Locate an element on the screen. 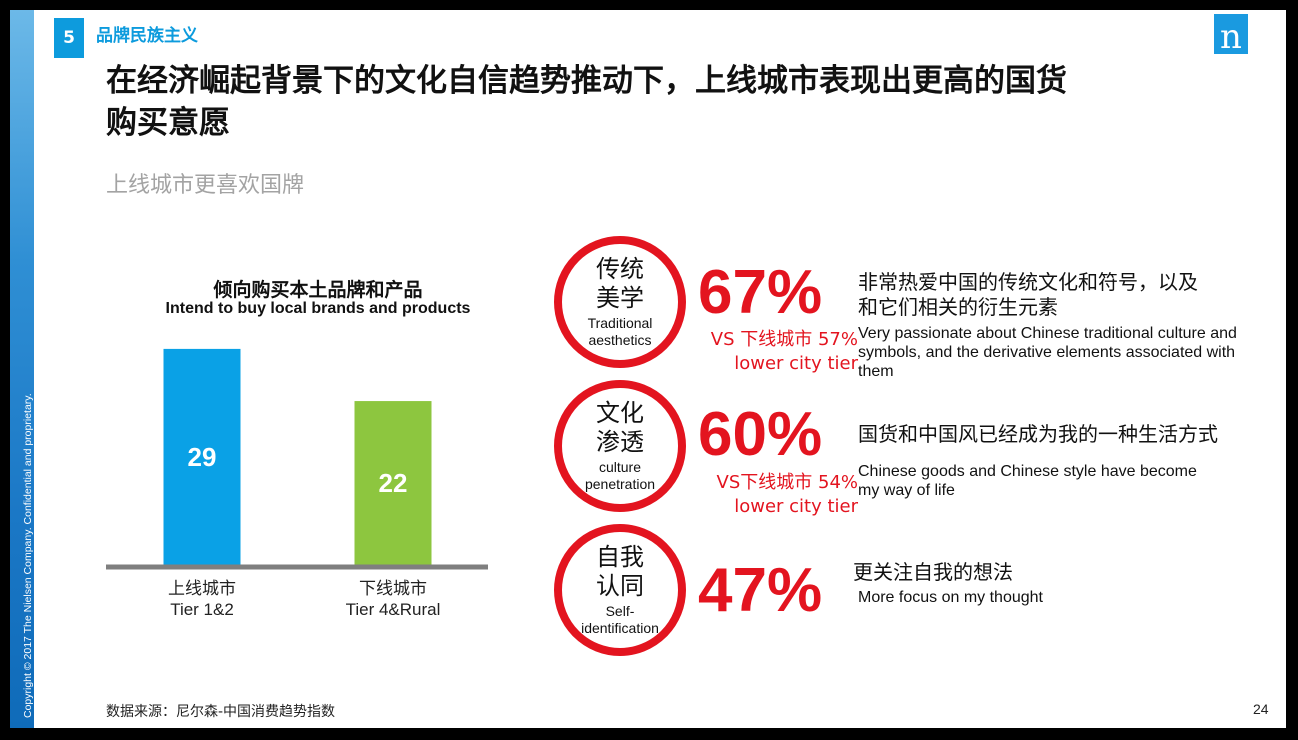 The height and width of the screenshot is (740, 1298). stat-description-cn: 国货和中国风已经成为我的一种生活方式 is located at coordinates (1068, 434).